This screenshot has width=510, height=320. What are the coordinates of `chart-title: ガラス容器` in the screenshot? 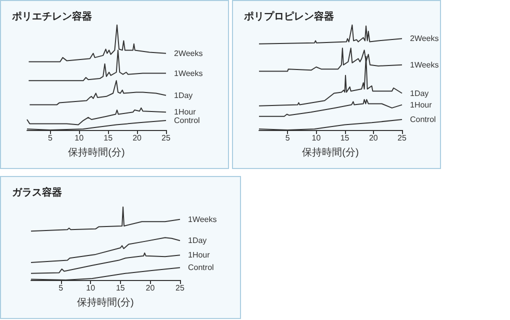 It's located at (37, 192).